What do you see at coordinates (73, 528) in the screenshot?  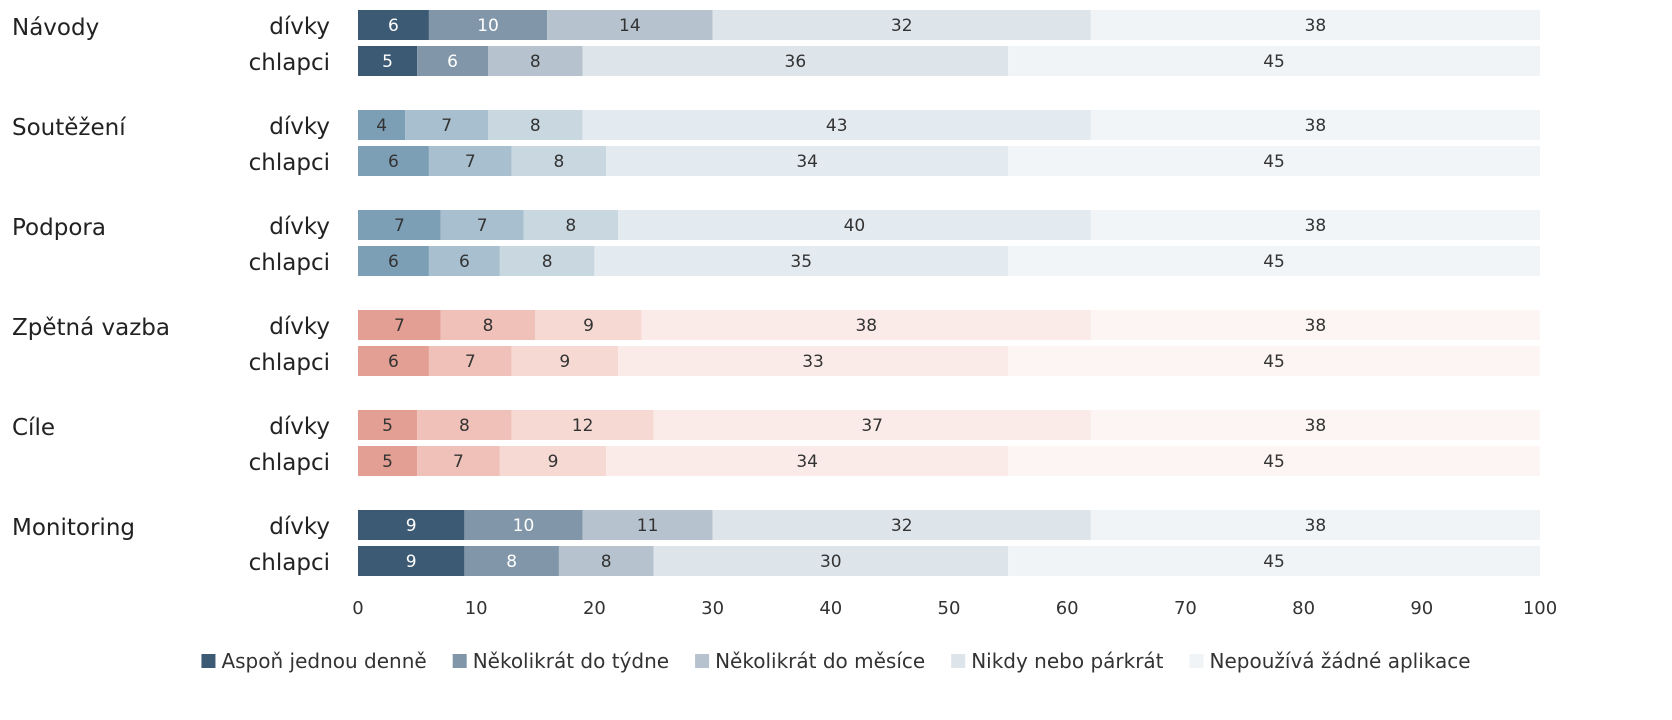 I see `group-label: Monitoring` at bounding box center [73, 528].